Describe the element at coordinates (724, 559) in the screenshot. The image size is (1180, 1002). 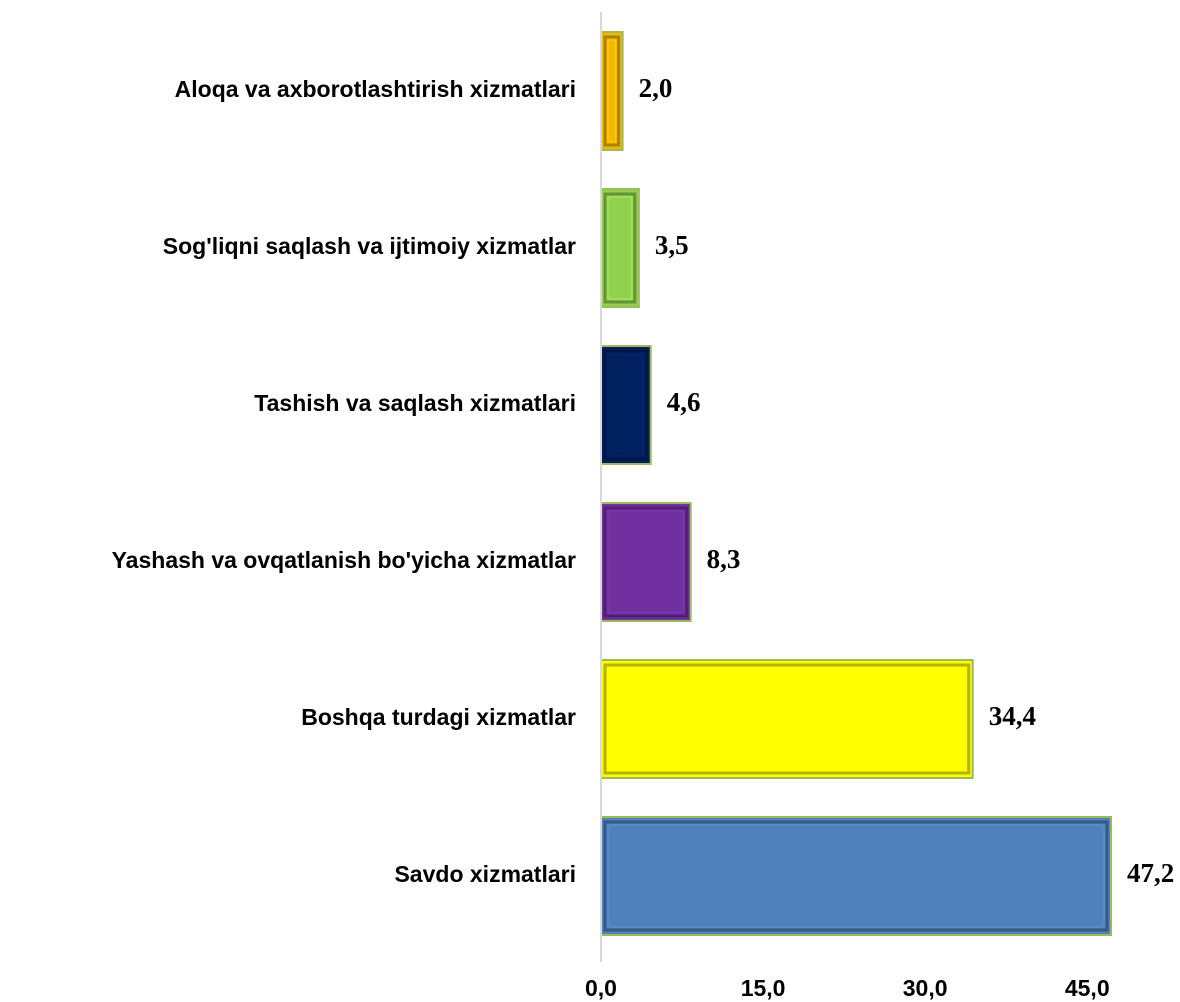
I see `data-label: 8,3` at that location.